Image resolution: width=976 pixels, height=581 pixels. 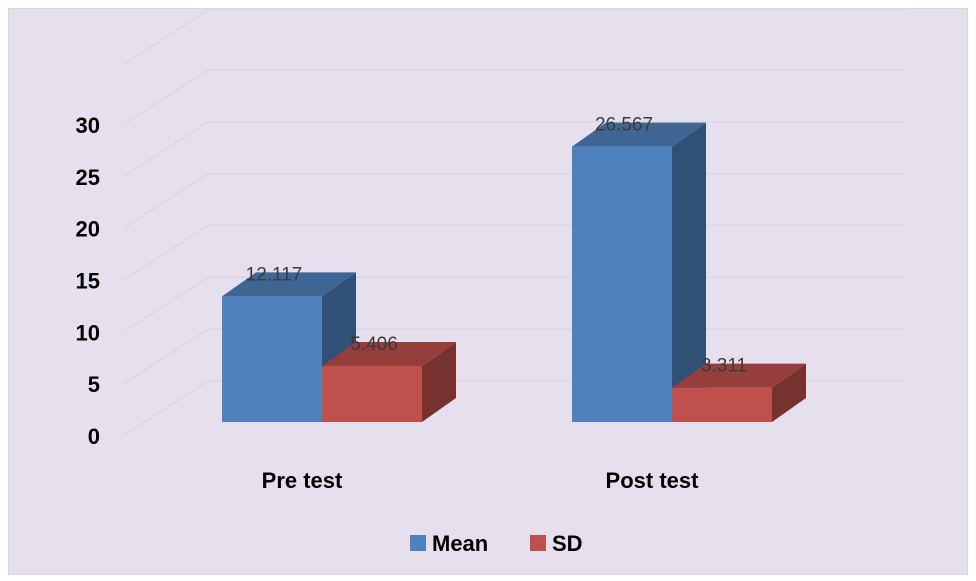 What do you see at coordinates (538, 543) in the screenshot?
I see `legend-swatch-sd` at bounding box center [538, 543].